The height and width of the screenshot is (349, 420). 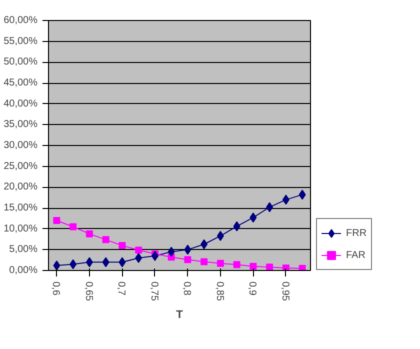 I want to click on x-tick-label: 0,6, so click(x=56, y=289).